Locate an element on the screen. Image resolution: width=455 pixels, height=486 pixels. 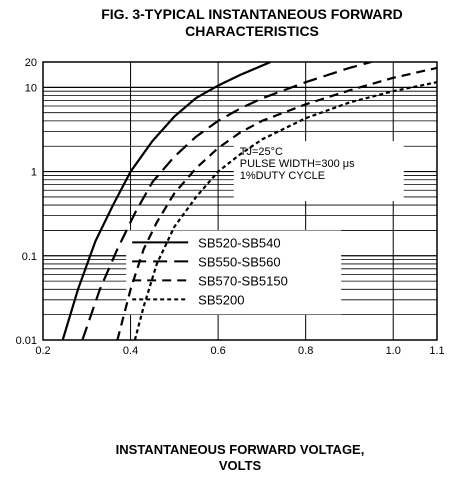
annotation-line: 1%DUTY CYCLE is located at coordinates (282, 176).